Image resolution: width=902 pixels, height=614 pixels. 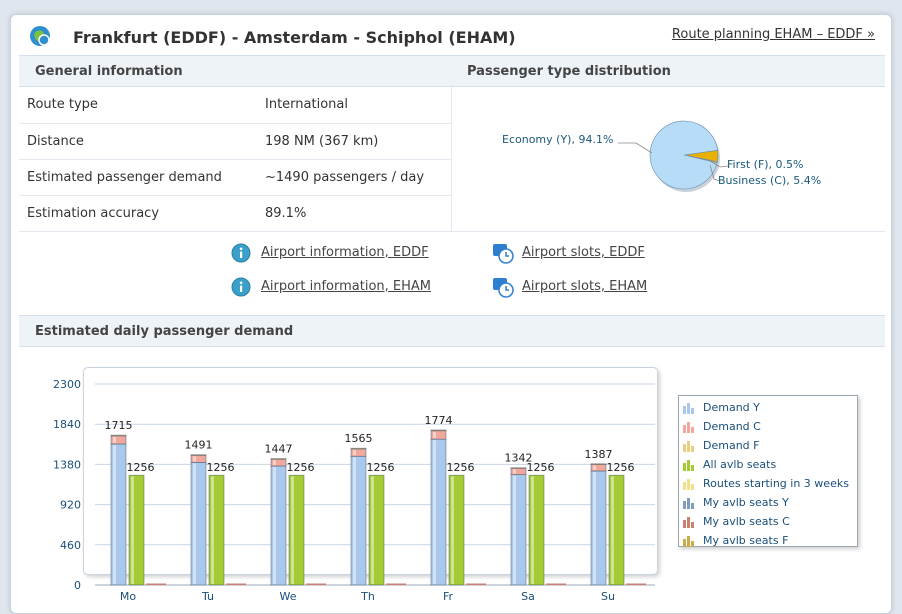 What do you see at coordinates (235, 213) in the screenshot?
I see `table-row: Estimation accuracy 89.1%` at bounding box center [235, 213].